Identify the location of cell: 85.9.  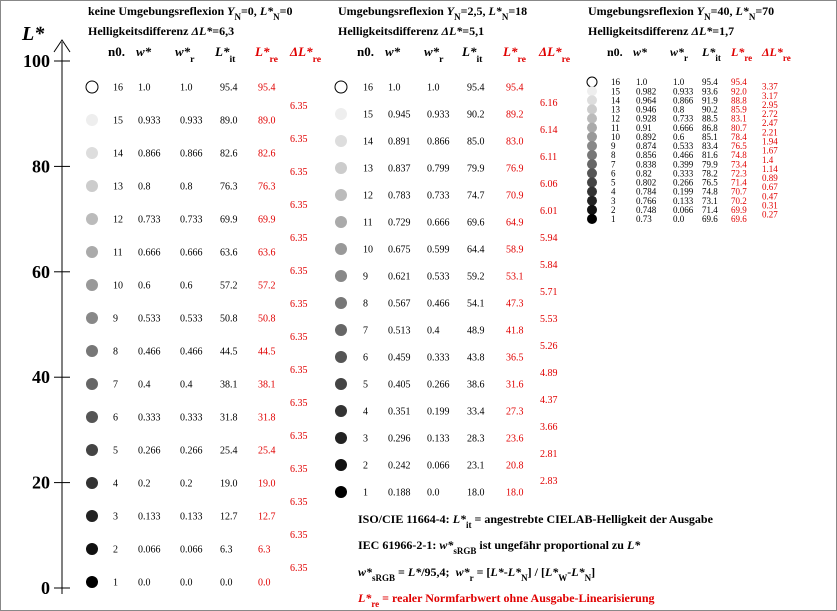
(739, 110).